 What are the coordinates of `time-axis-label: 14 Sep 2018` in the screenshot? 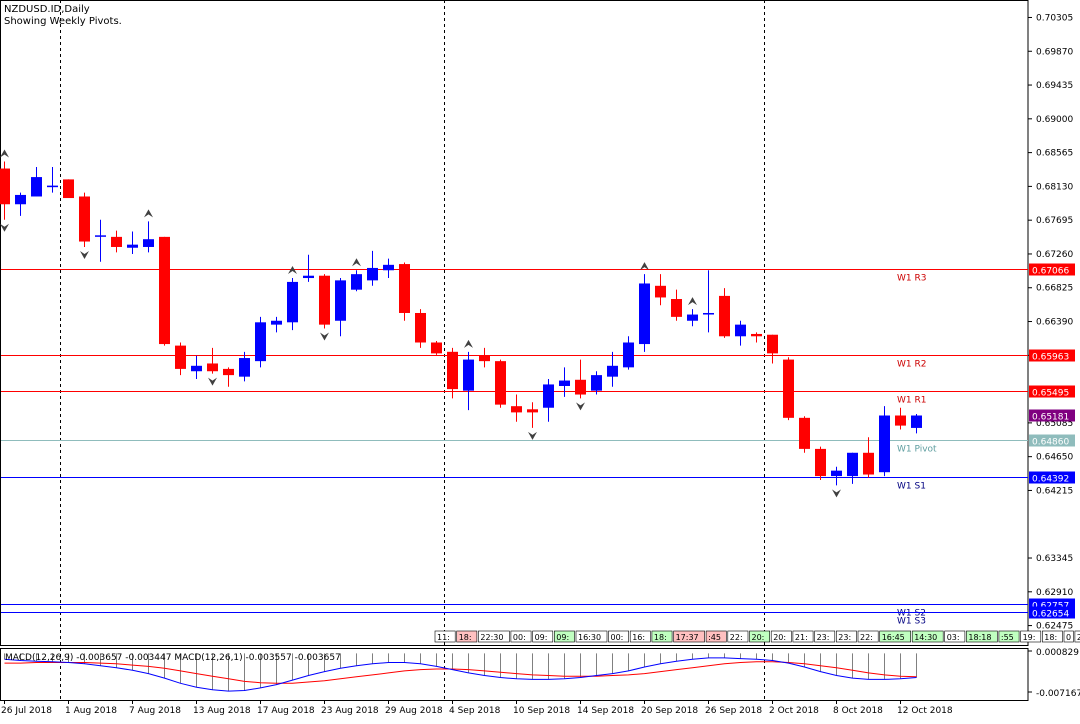 It's located at (605, 711).